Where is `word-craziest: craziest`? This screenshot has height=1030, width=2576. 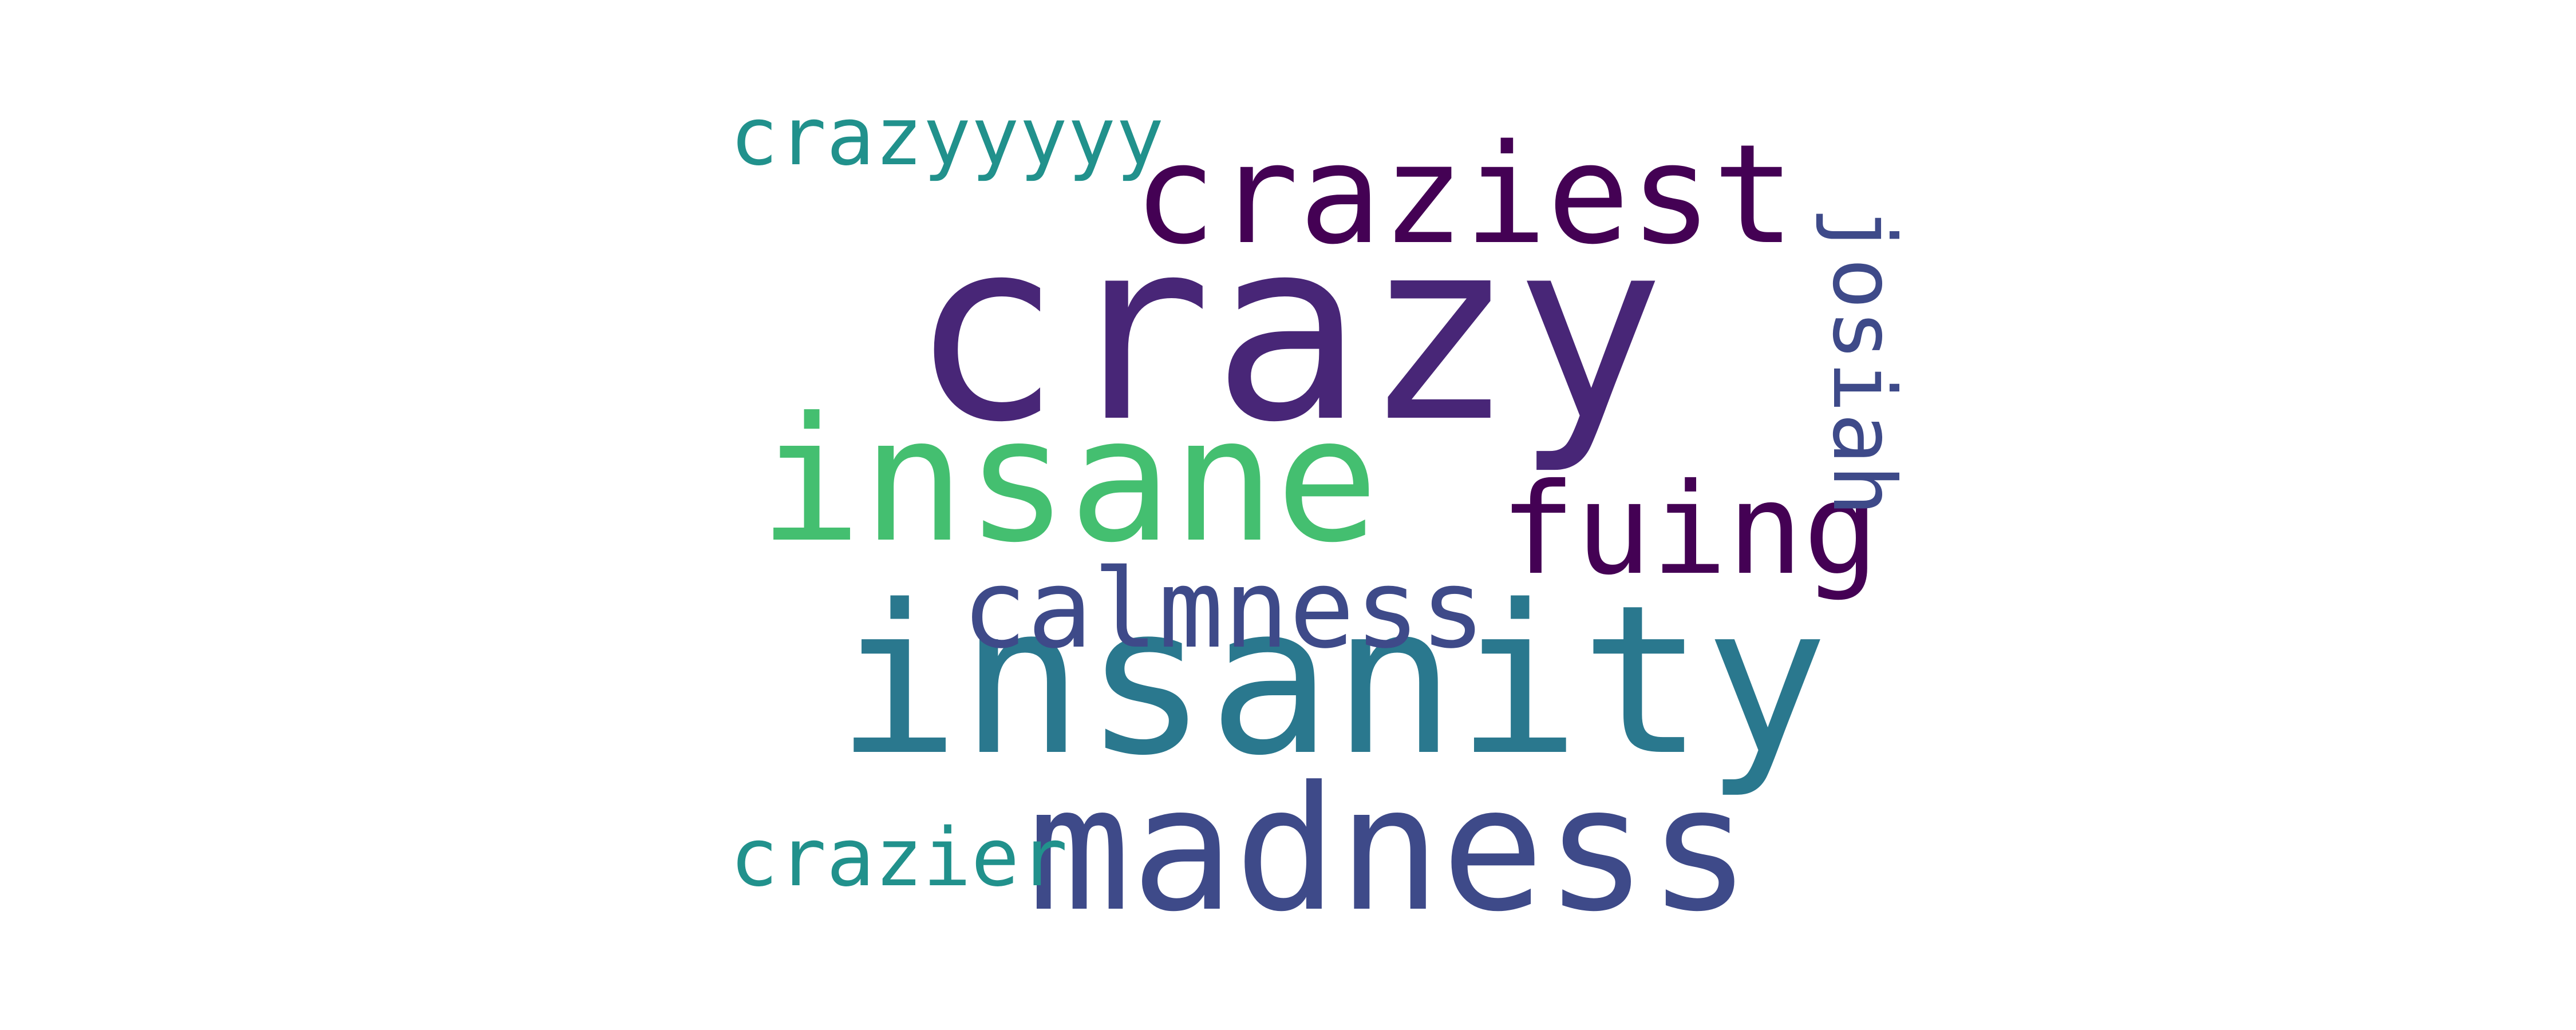 word-craziest: craziest is located at coordinates (1464, 194).